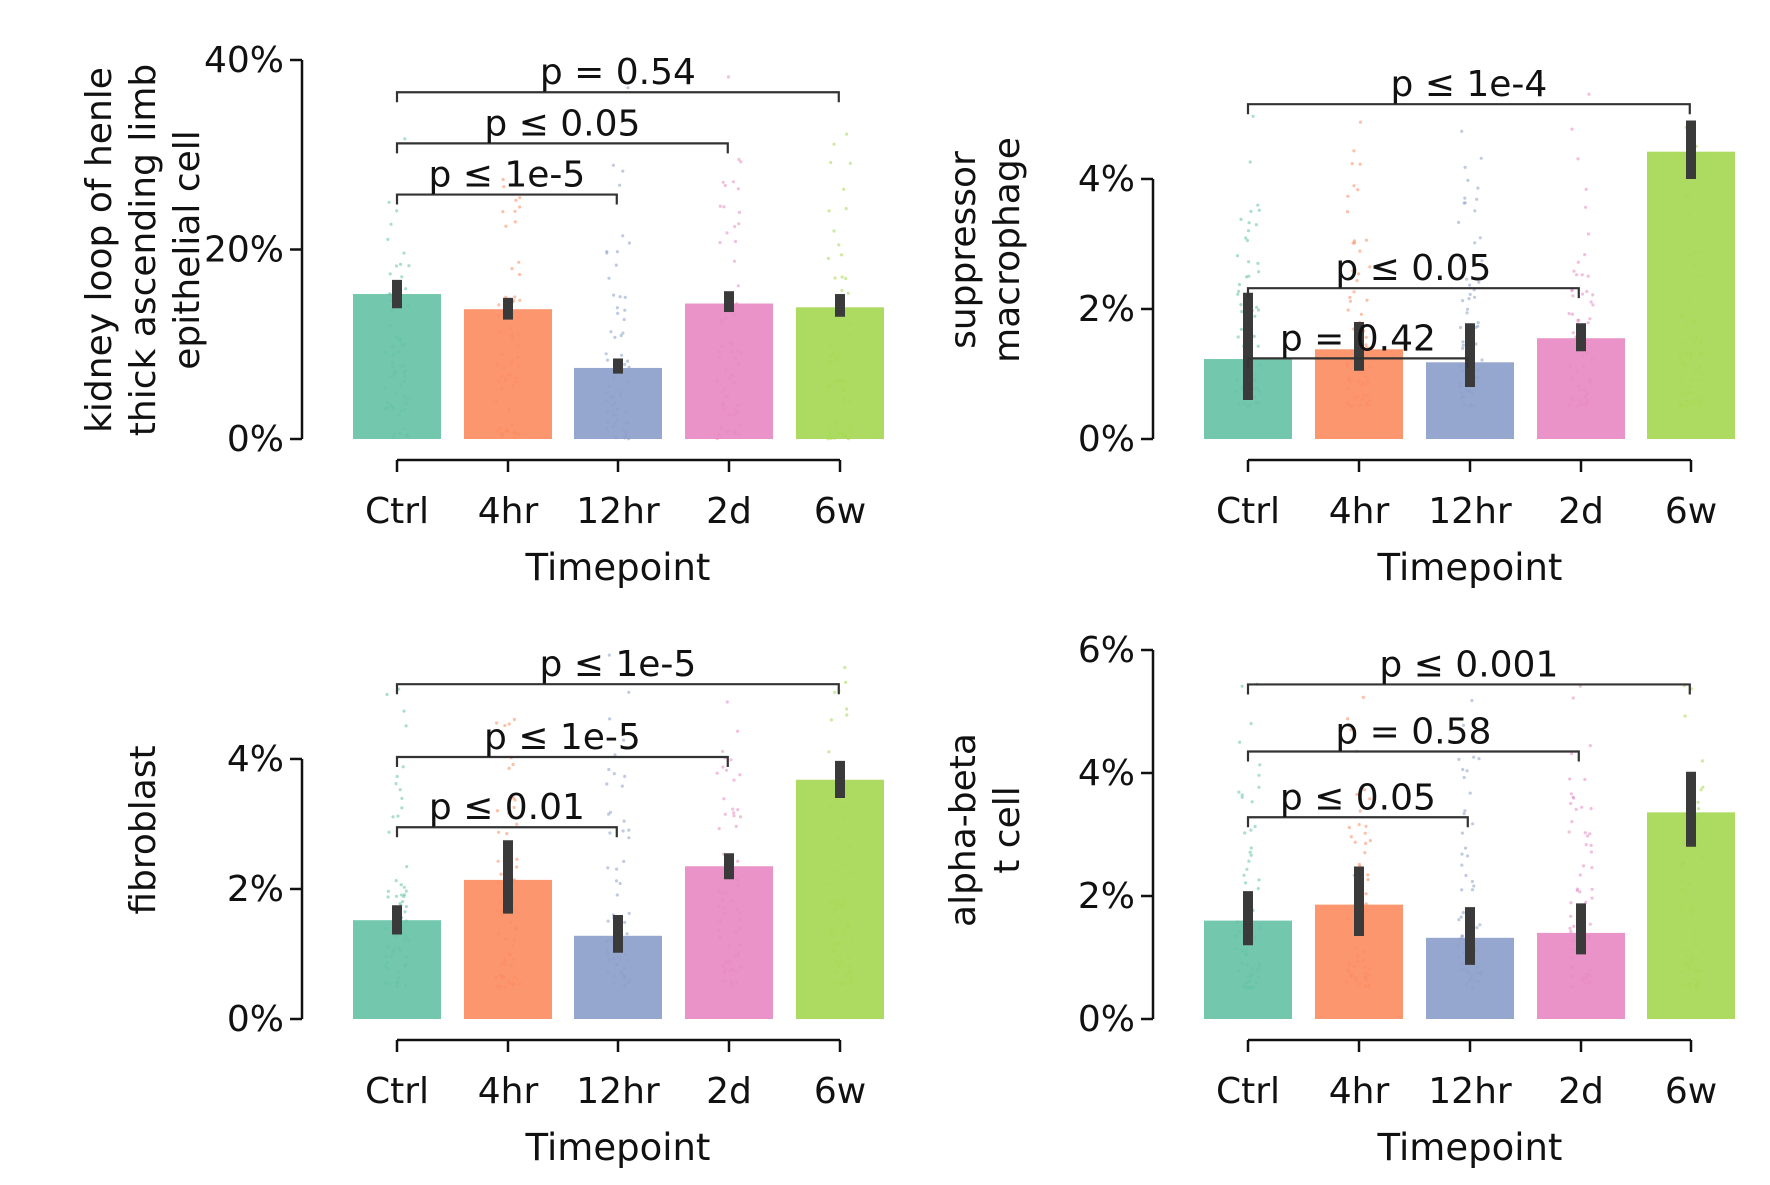  Describe the element at coordinates (963, 250) in the screenshot. I see `y-axis-title-line: suppressor` at that location.